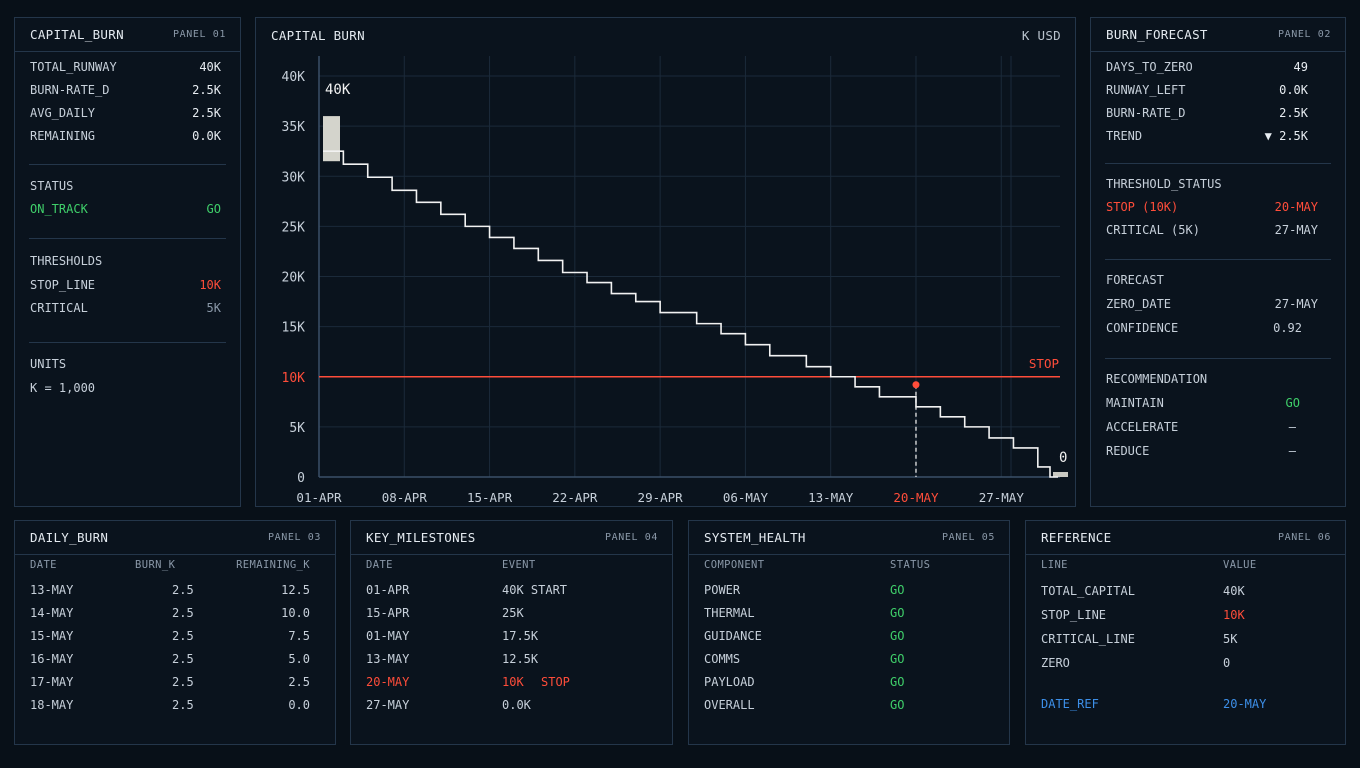  What do you see at coordinates (1207, 67) in the screenshot?
I see `metric-days-to-zero: DAYS_TO_ZERO 49` at bounding box center [1207, 67].